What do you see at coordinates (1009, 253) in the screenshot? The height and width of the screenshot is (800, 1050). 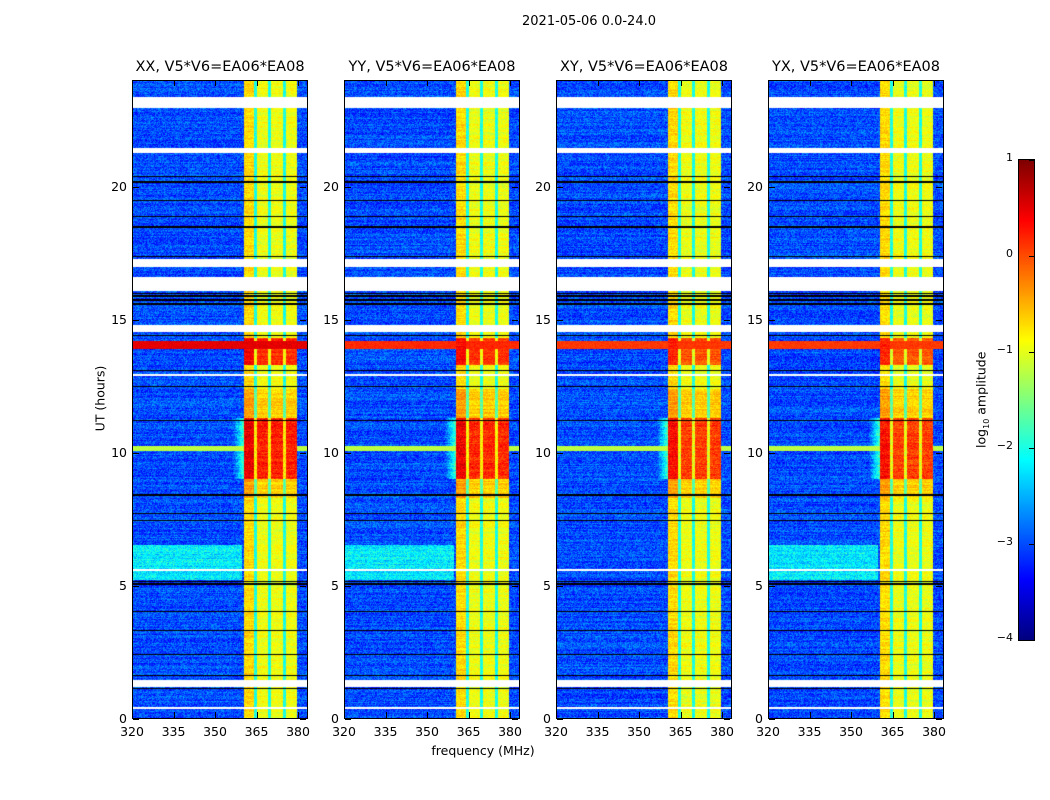 I see `colorbar-tick-label: 0` at bounding box center [1009, 253].